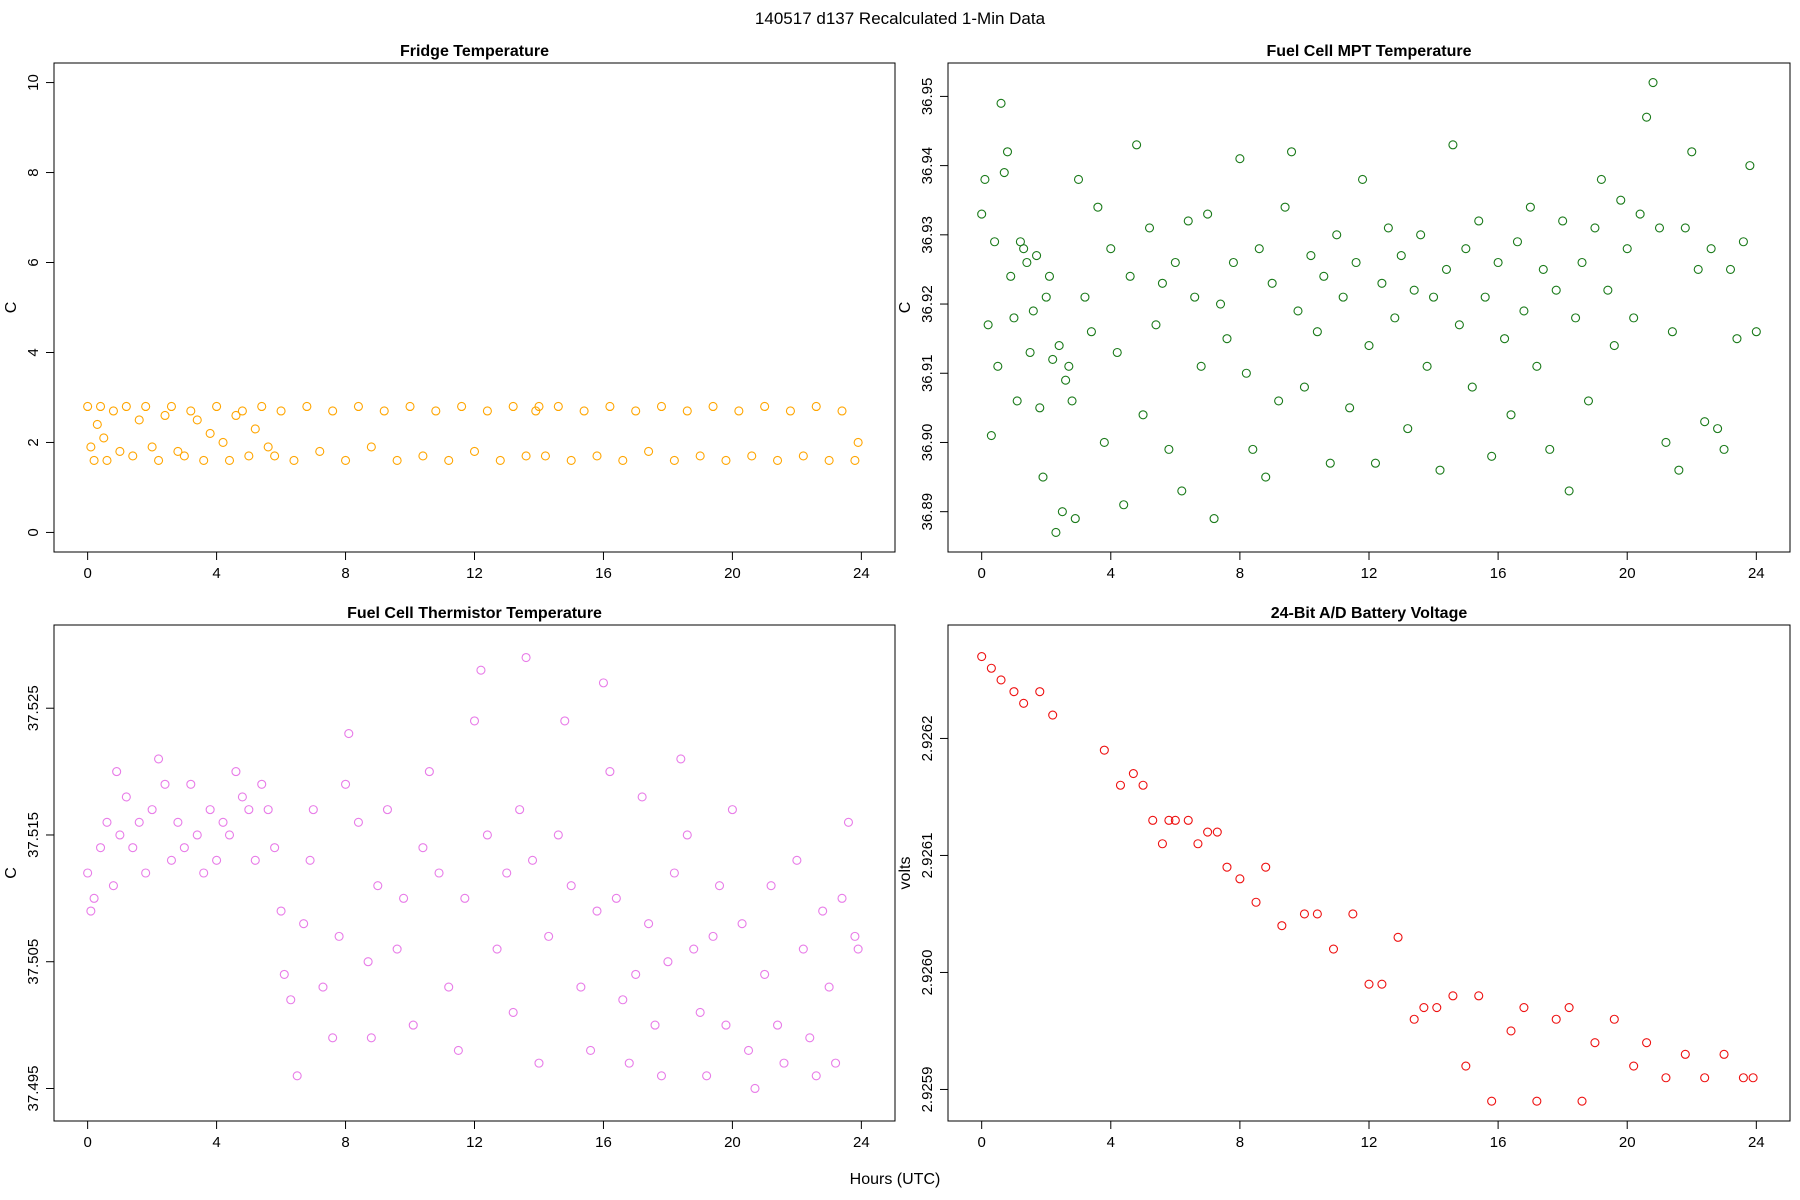  I want to click on y-tick-label: 2.9262, so click(927, 738).